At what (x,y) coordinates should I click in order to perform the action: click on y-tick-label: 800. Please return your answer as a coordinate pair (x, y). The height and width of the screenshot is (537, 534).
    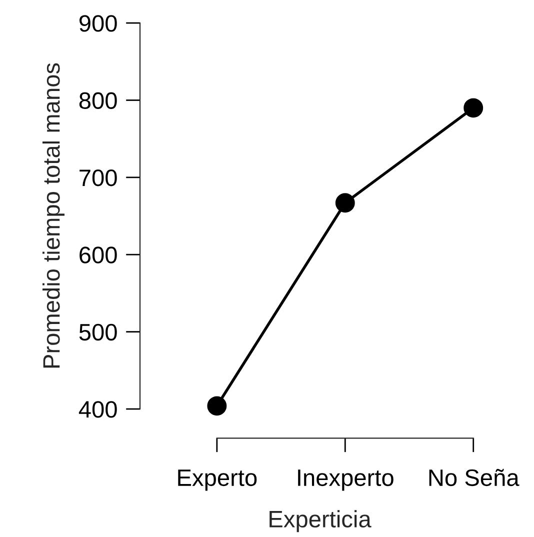
    Looking at the image, I should click on (98, 100).